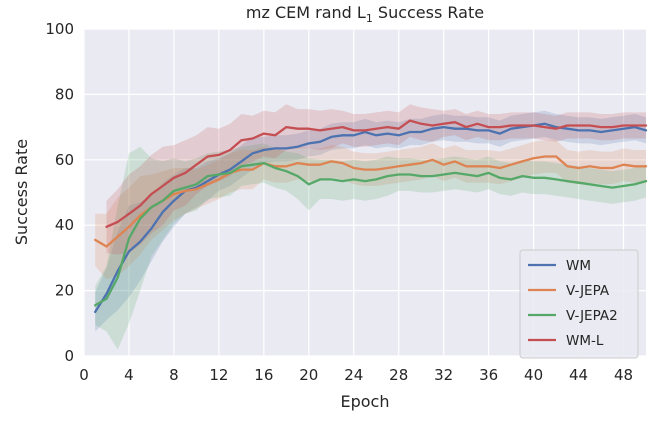 The width and height of the screenshot is (658, 424). I want to click on x-tick-label: 28, so click(398, 375).